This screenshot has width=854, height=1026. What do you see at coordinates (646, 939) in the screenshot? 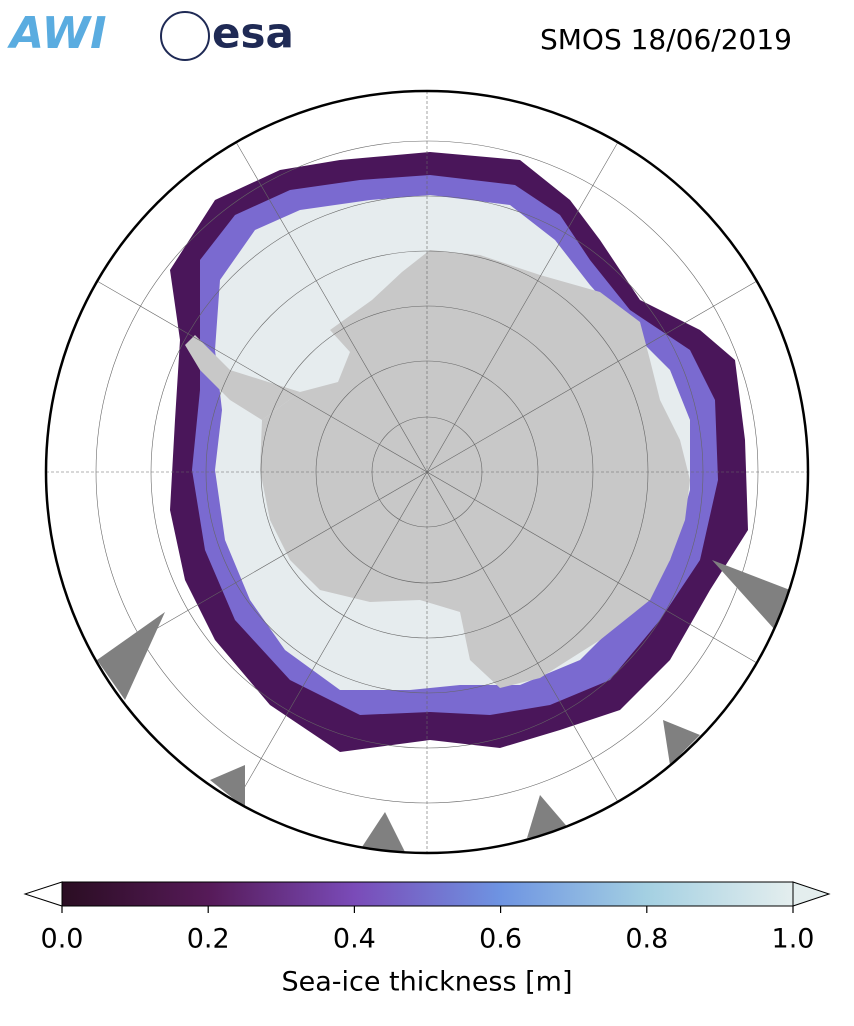
I see `tick-label: 0.8` at bounding box center [646, 939].